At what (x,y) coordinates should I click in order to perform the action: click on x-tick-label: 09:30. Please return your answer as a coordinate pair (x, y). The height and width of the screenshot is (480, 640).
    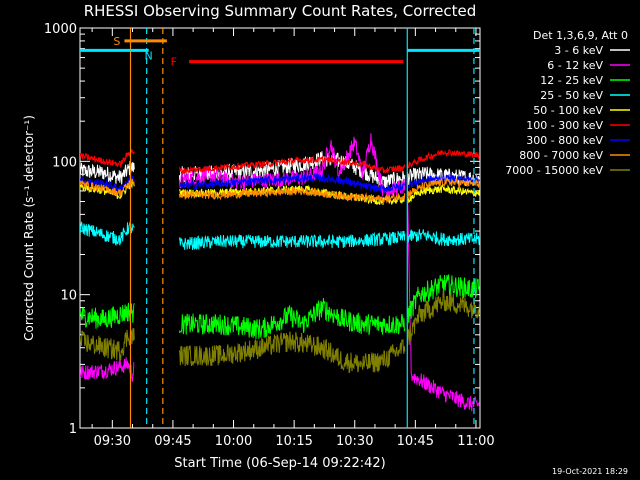
    Looking at the image, I should click on (112, 441).